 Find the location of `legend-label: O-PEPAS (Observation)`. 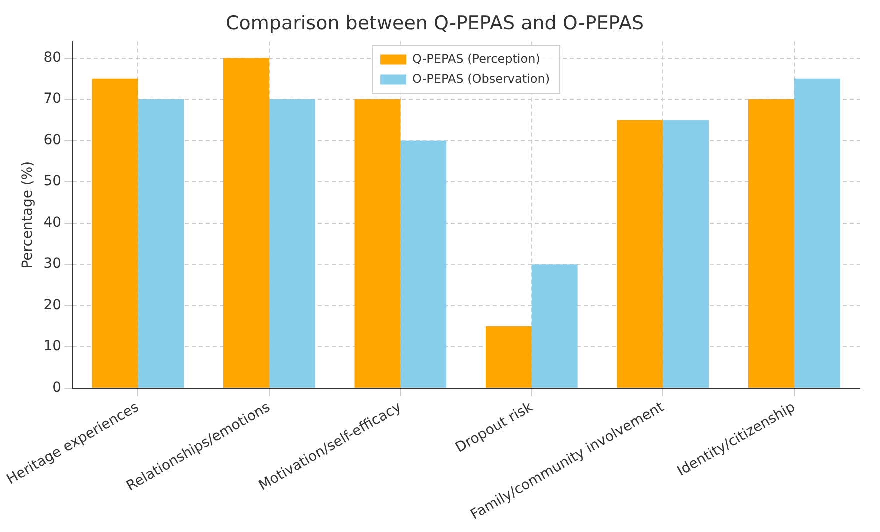

legend-label: O-PEPAS (Observation) is located at coordinates (481, 79).